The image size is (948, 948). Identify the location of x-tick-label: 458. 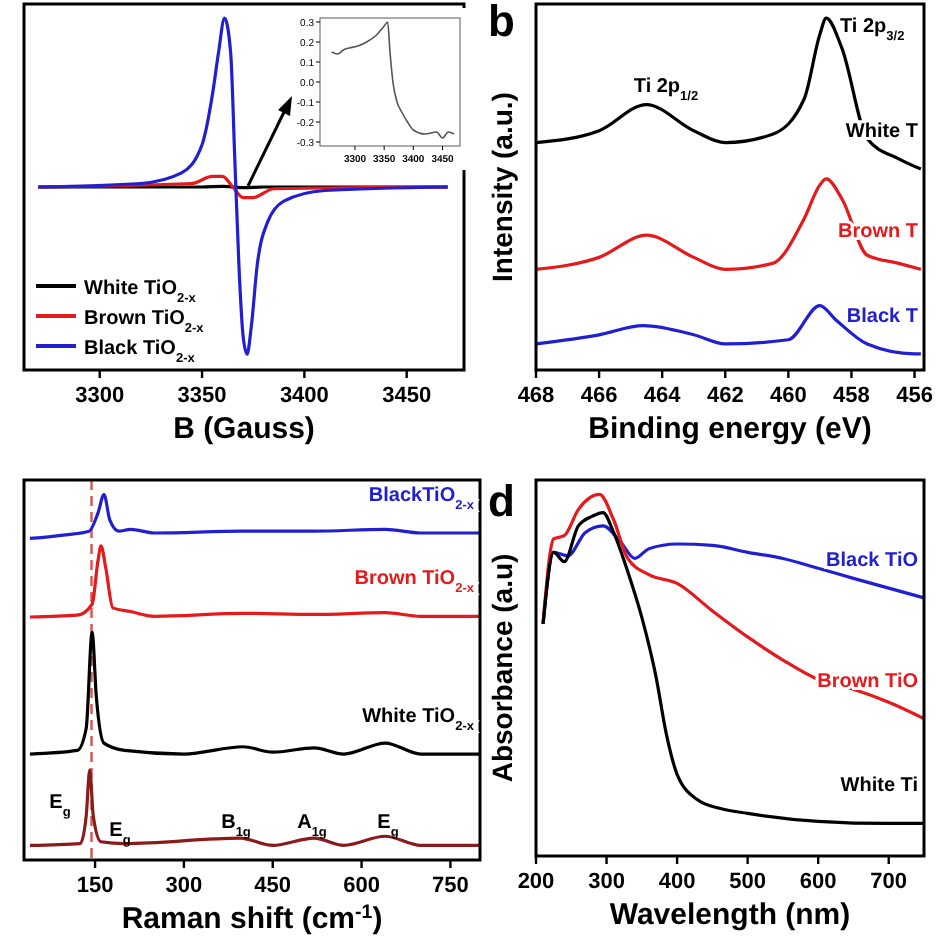
(851, 396).